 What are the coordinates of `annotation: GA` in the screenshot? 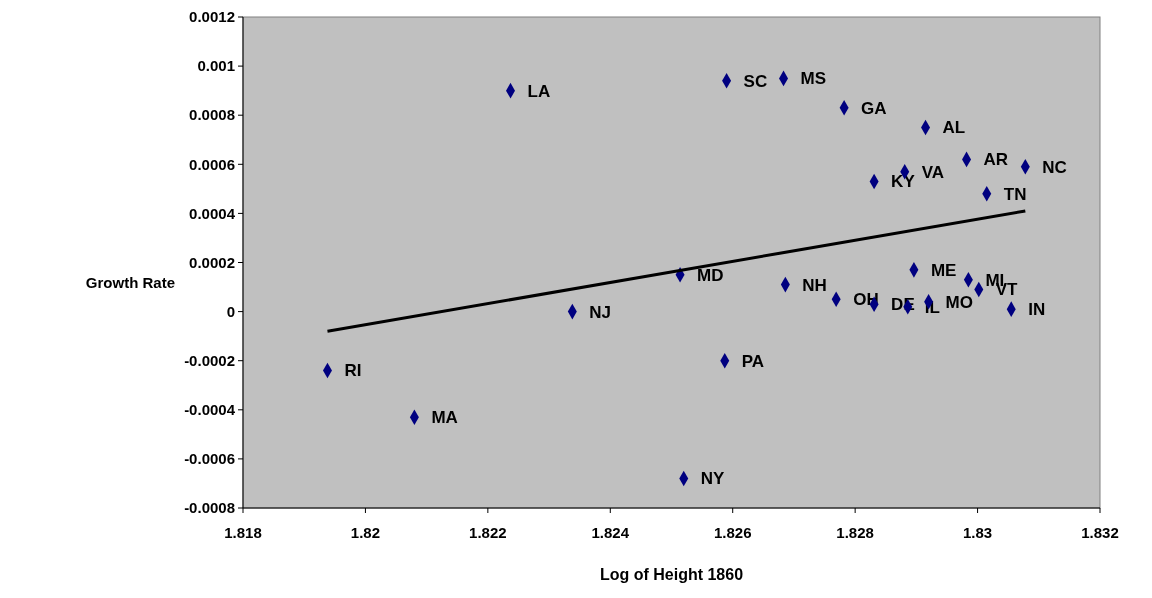 It's located at (874, 108).